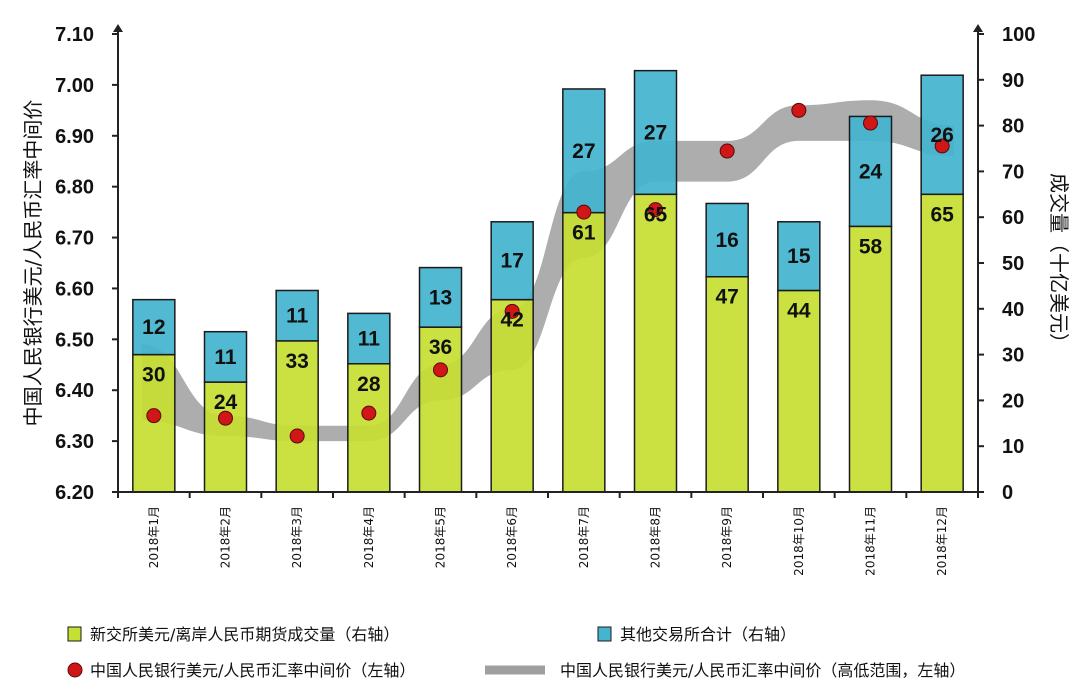  I want to click on left-tick-label: 6.20, so click(74, 493).